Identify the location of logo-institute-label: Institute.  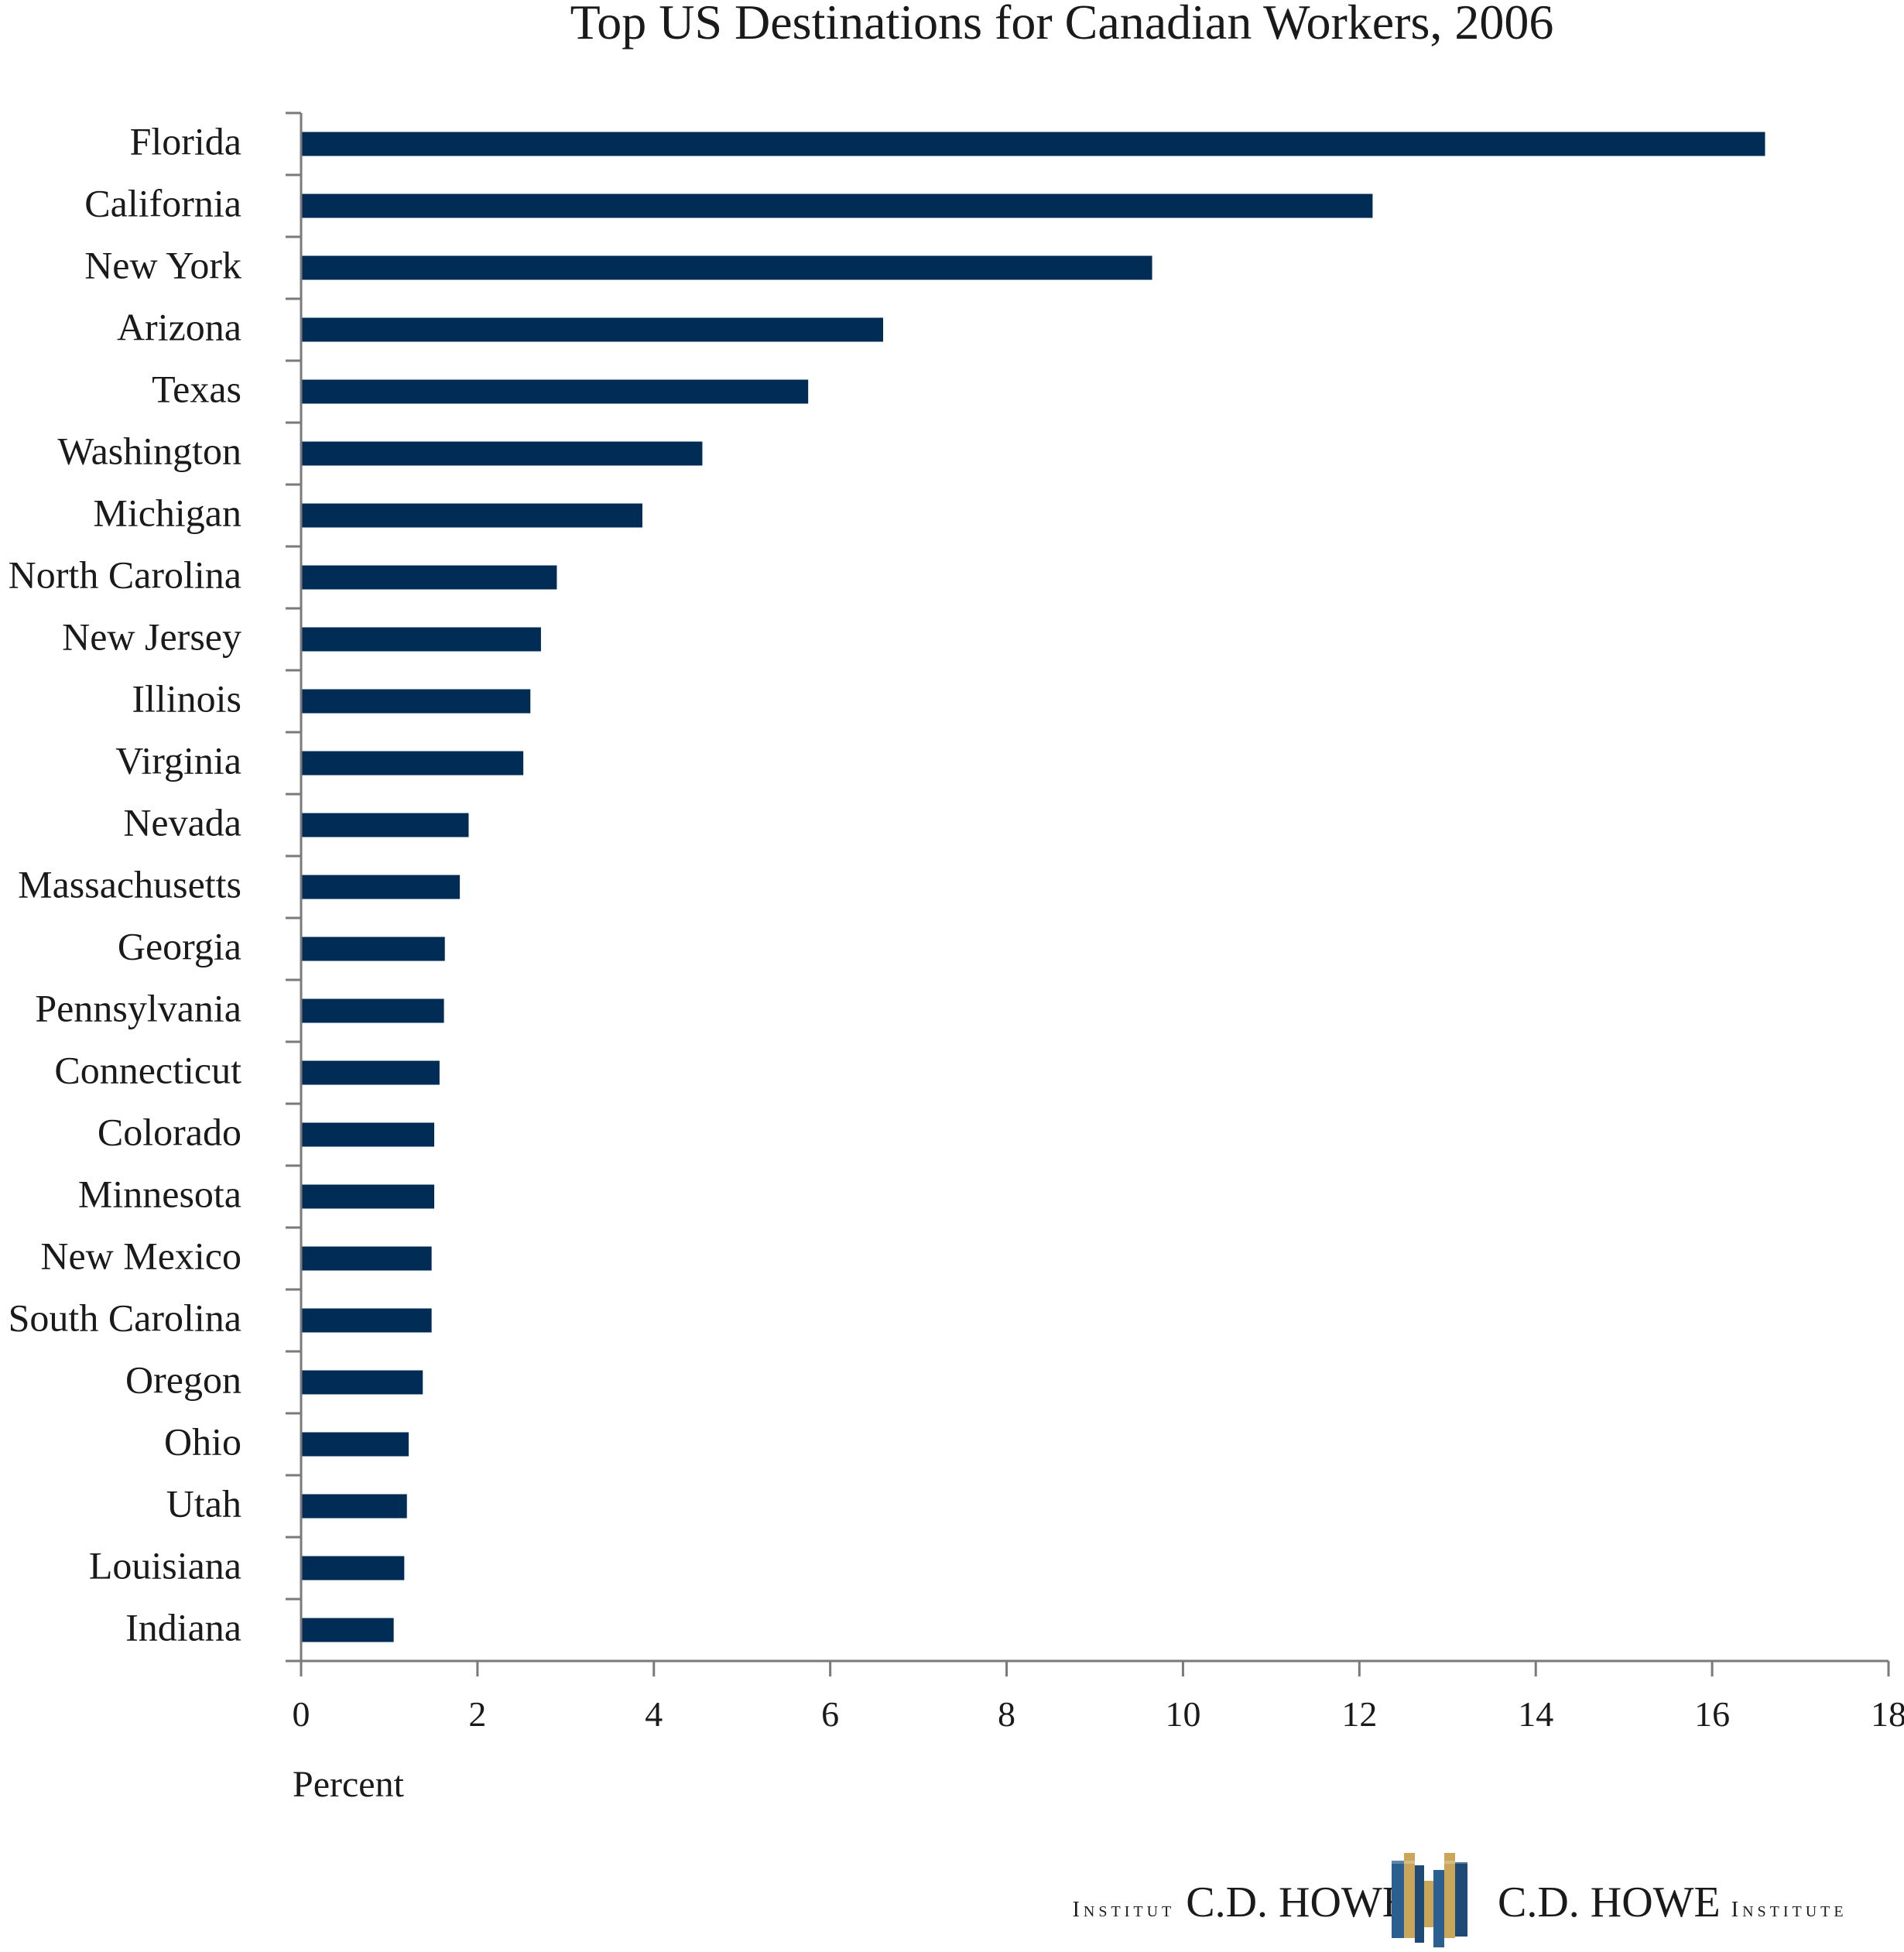
(1789, 1910).